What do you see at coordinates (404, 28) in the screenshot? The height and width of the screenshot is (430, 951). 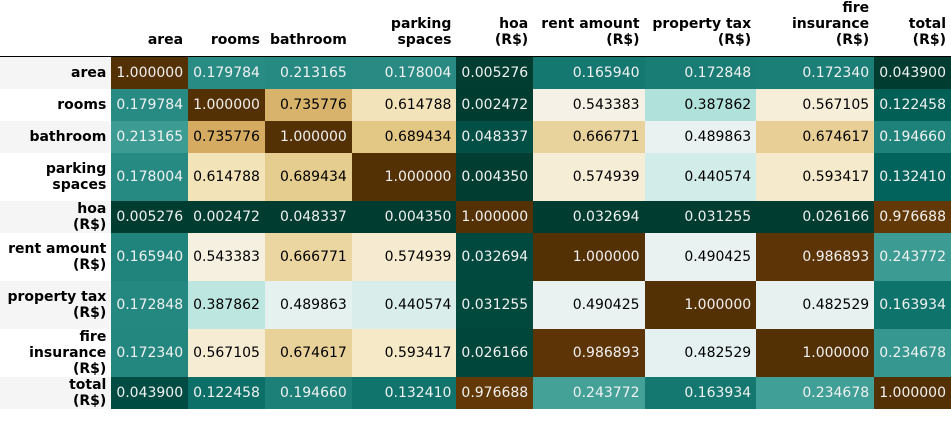 I see `column-header-parking-spaces: parking spaces` at bounding box center [404, 28].